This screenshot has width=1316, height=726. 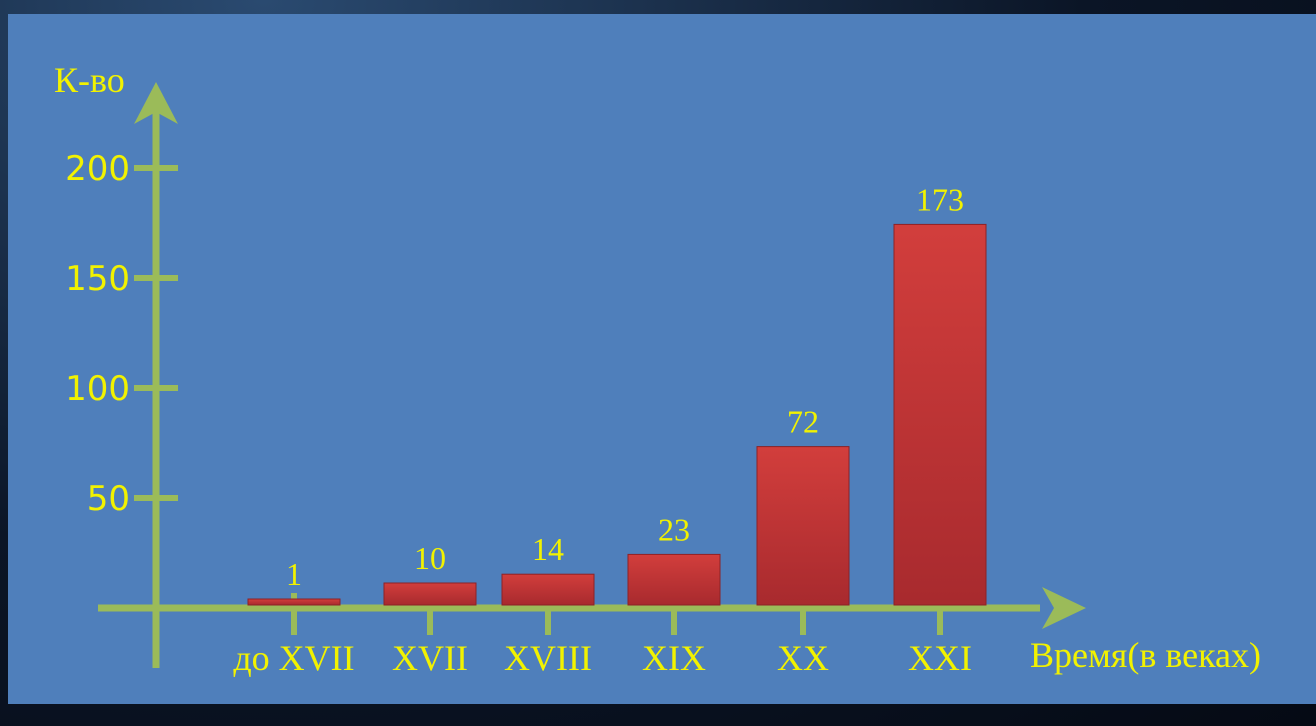 I want to click on data-label: 173, so click(x=940, y=199).